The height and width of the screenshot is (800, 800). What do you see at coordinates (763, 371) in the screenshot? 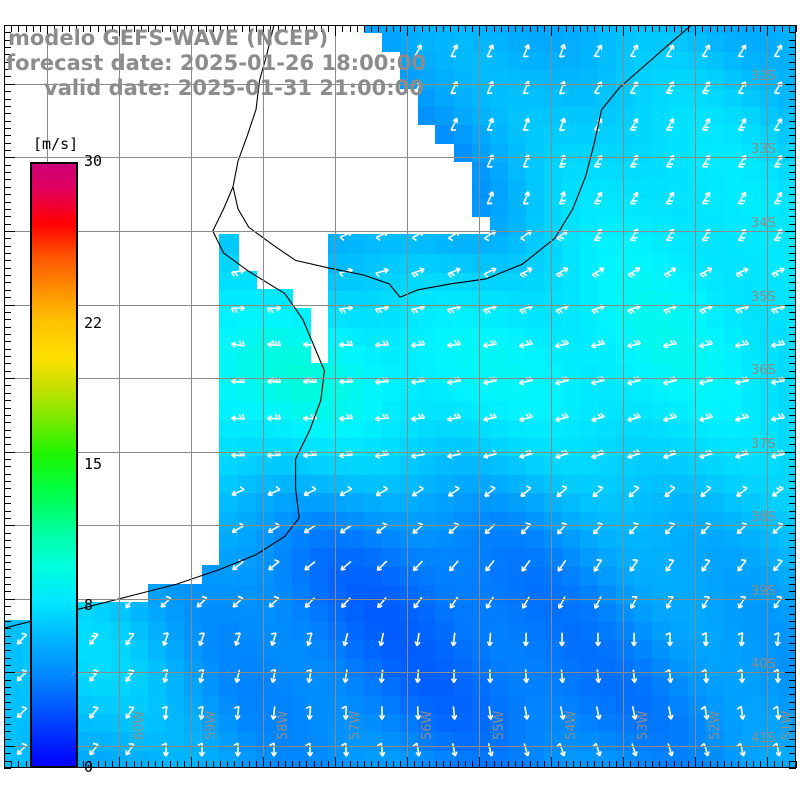
I see `latitude-label: 36S` at bounding box center [763, 371].